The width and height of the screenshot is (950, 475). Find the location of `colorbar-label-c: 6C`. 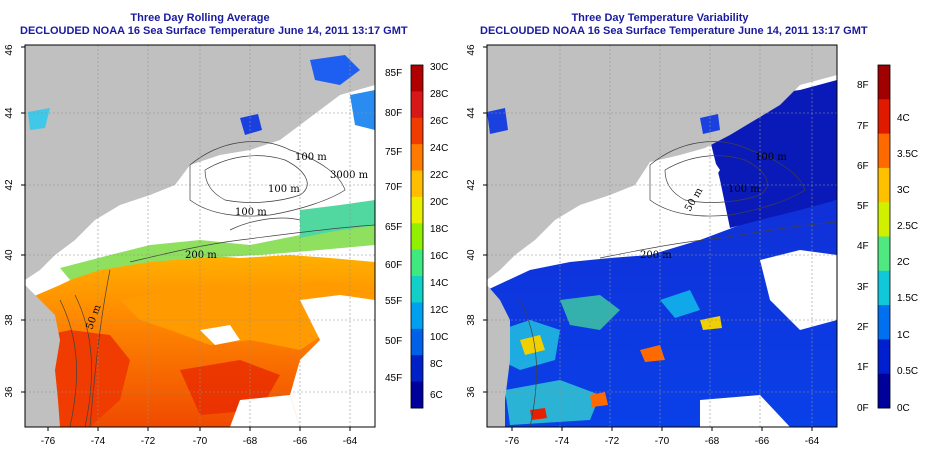

colorbar-label-c: 6C is located at coordinates (436, 395).